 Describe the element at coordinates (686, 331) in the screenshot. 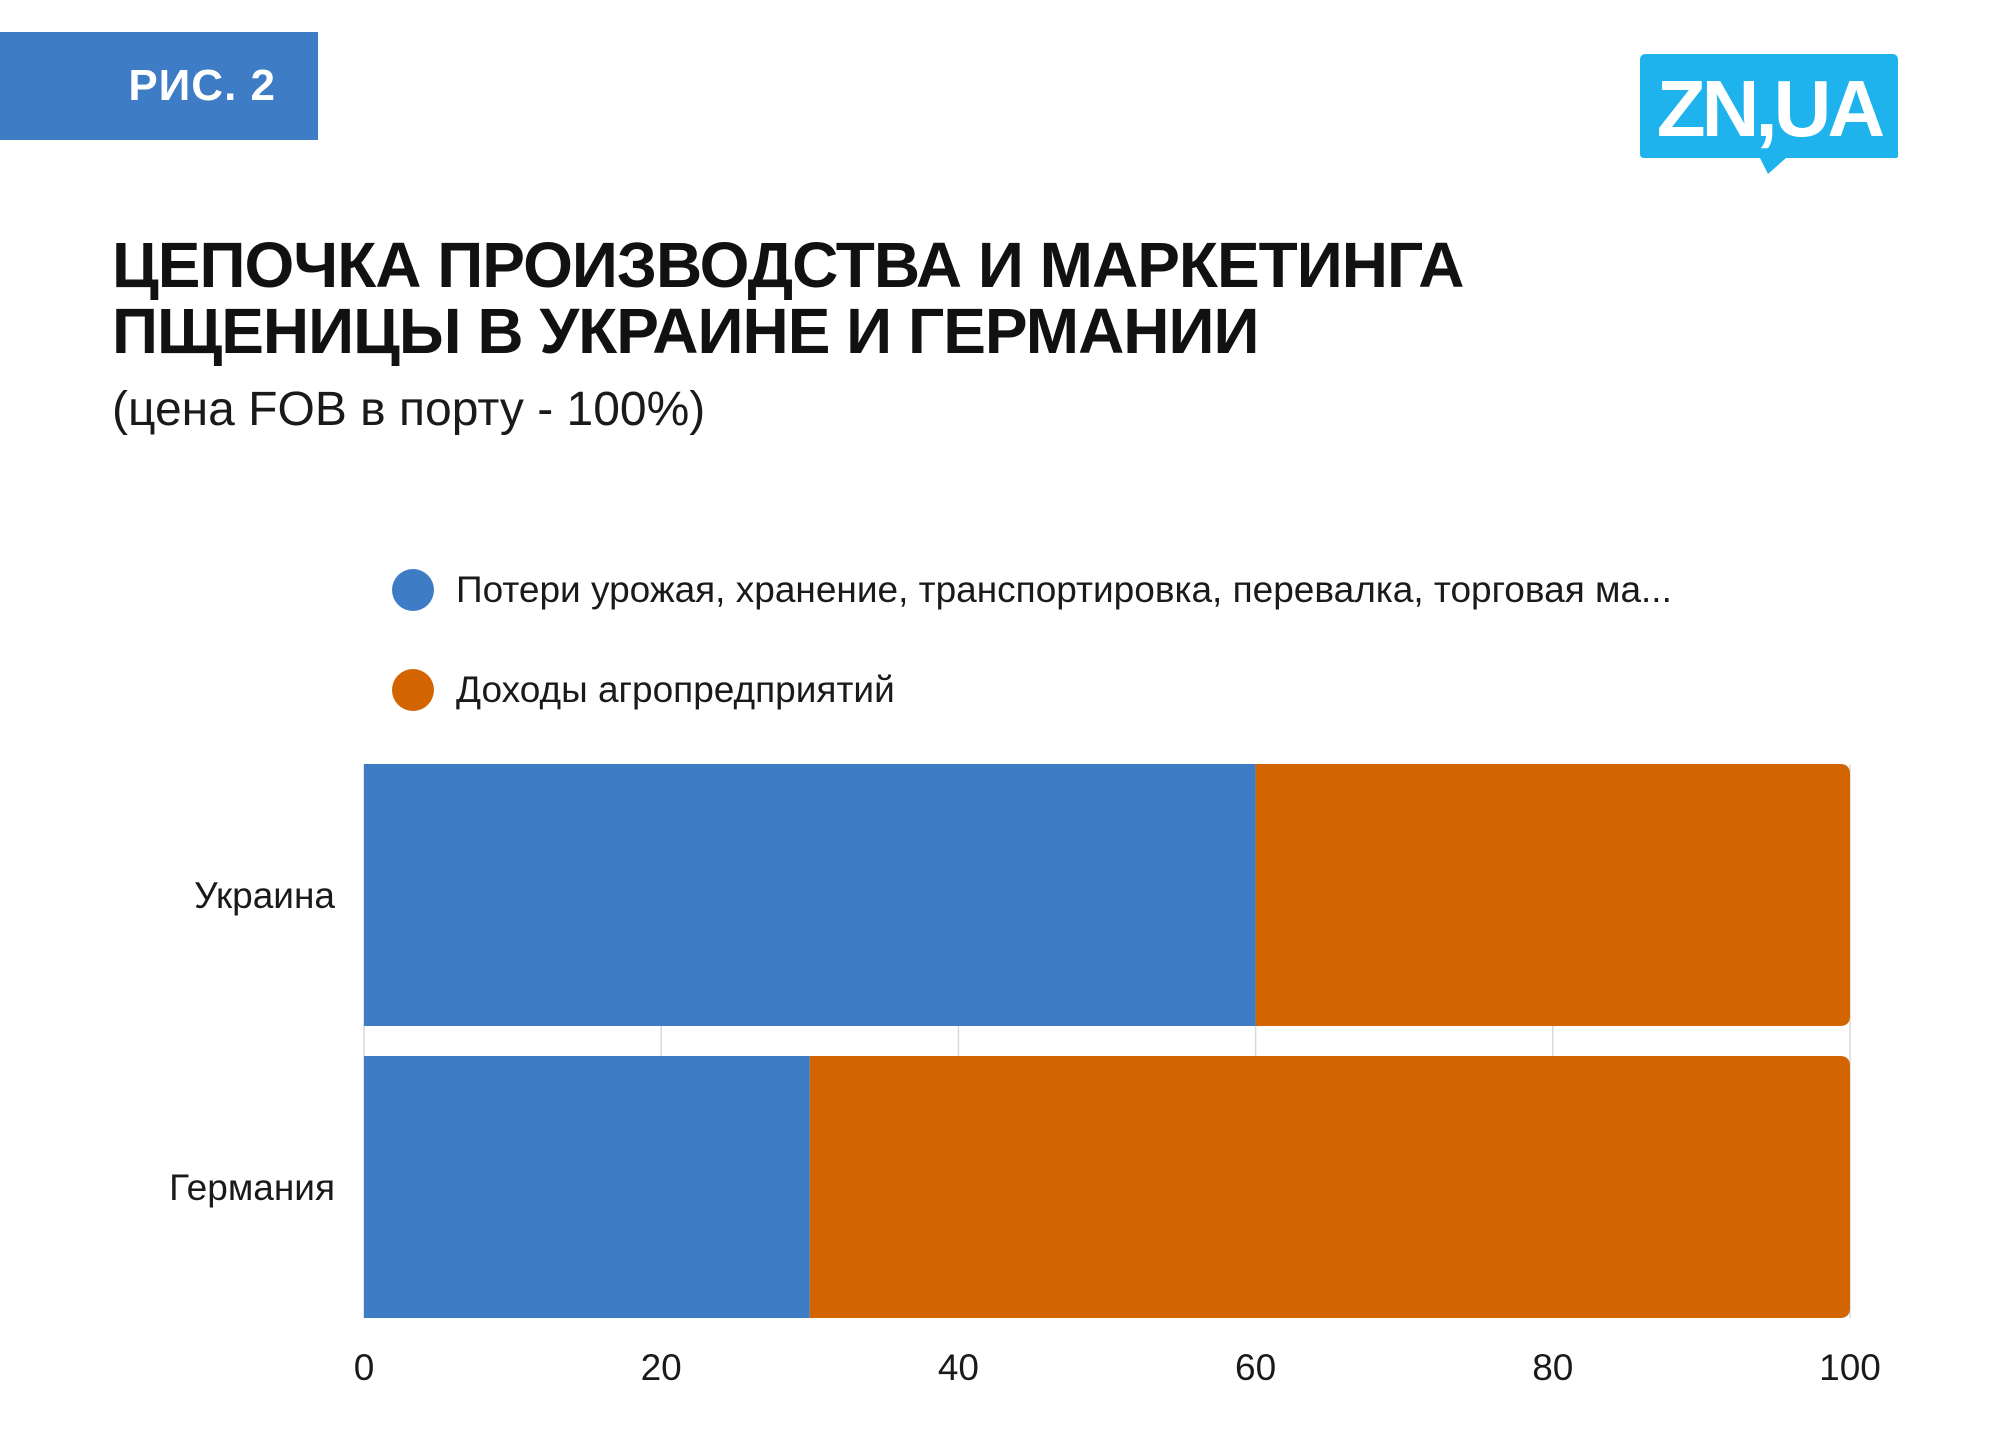

I see `chart-title-line-2: ПЩЕНИЦЫ В УКРАИНЕ И ГЕРМАНИИ` at that location.